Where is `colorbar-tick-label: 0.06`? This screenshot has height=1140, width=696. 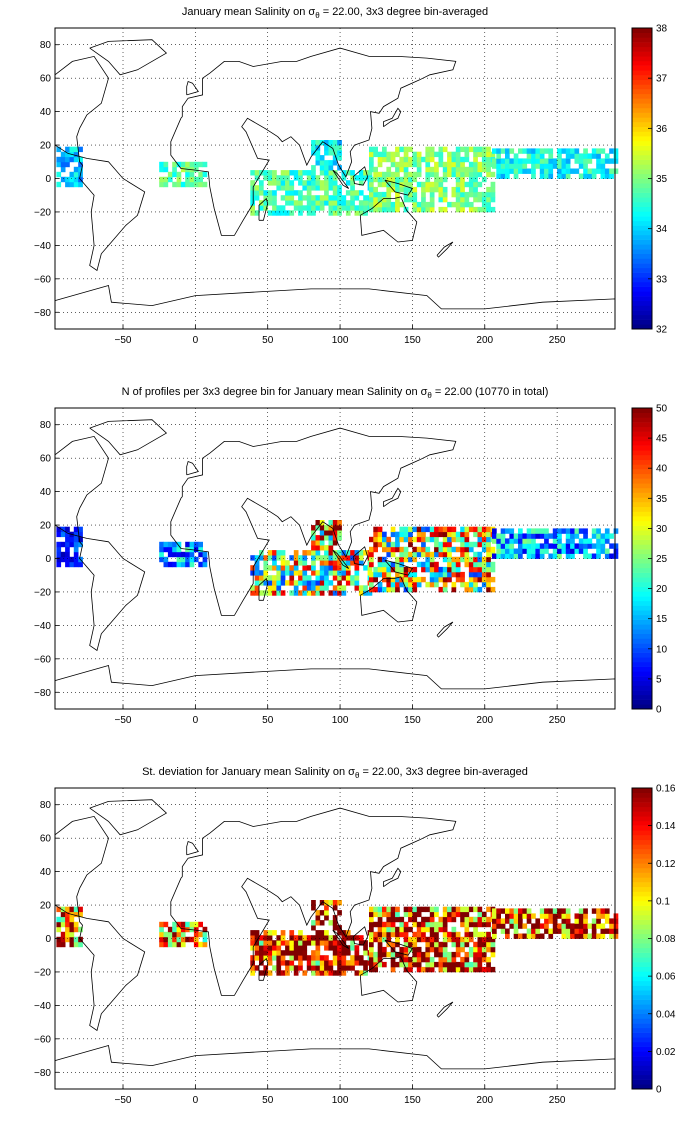
colorbar-tick-label: 0.06 is located at coordinates (666, 977).